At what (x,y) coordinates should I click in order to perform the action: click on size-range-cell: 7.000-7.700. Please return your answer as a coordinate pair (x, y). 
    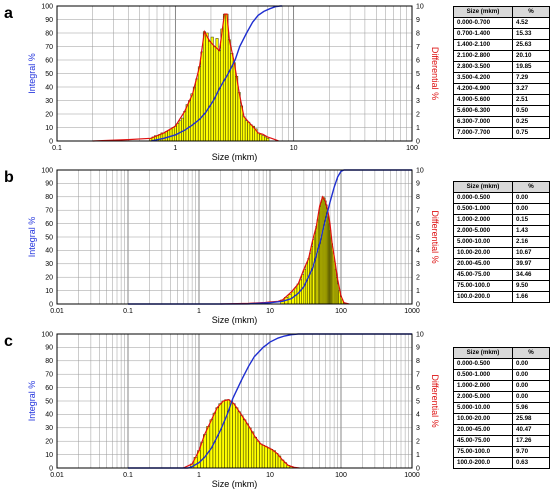
    Looking at the image, I should click on (483, 133).